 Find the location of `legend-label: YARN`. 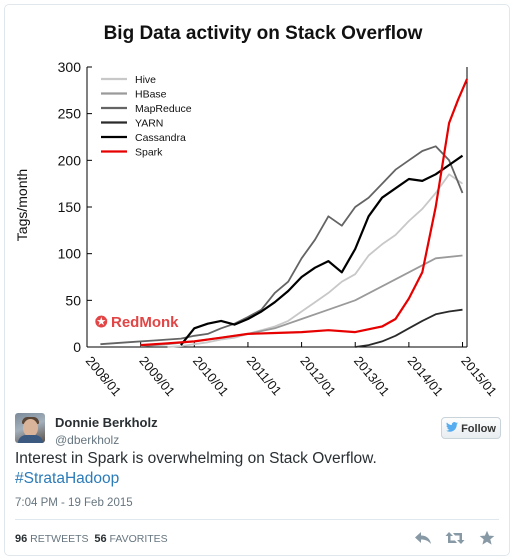

legend-label: YARN is located at coordinates (149, 124).